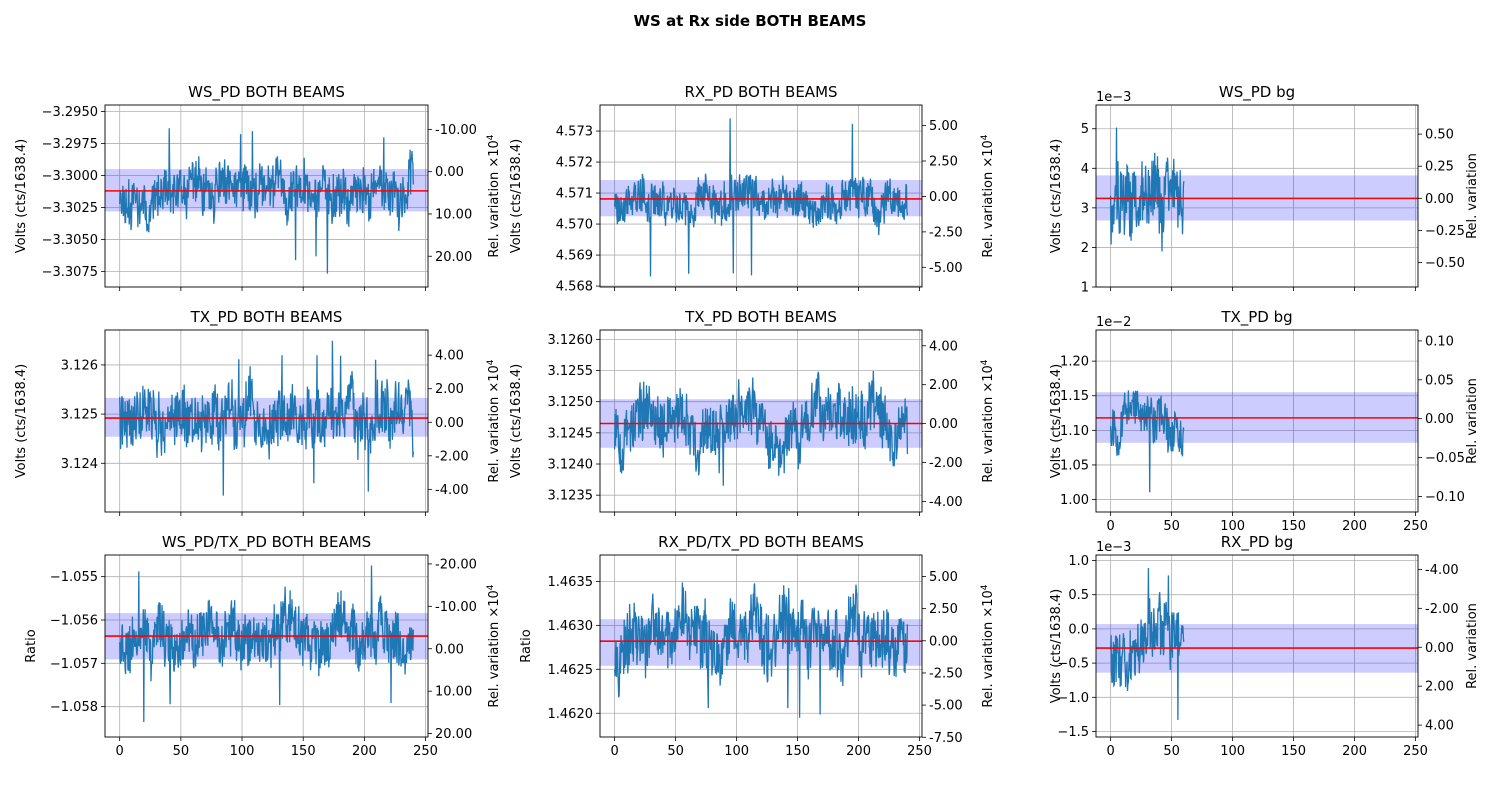 The image size is (1500, 800). I want to click on y-tick-label: −1.057, so click(74, 664).